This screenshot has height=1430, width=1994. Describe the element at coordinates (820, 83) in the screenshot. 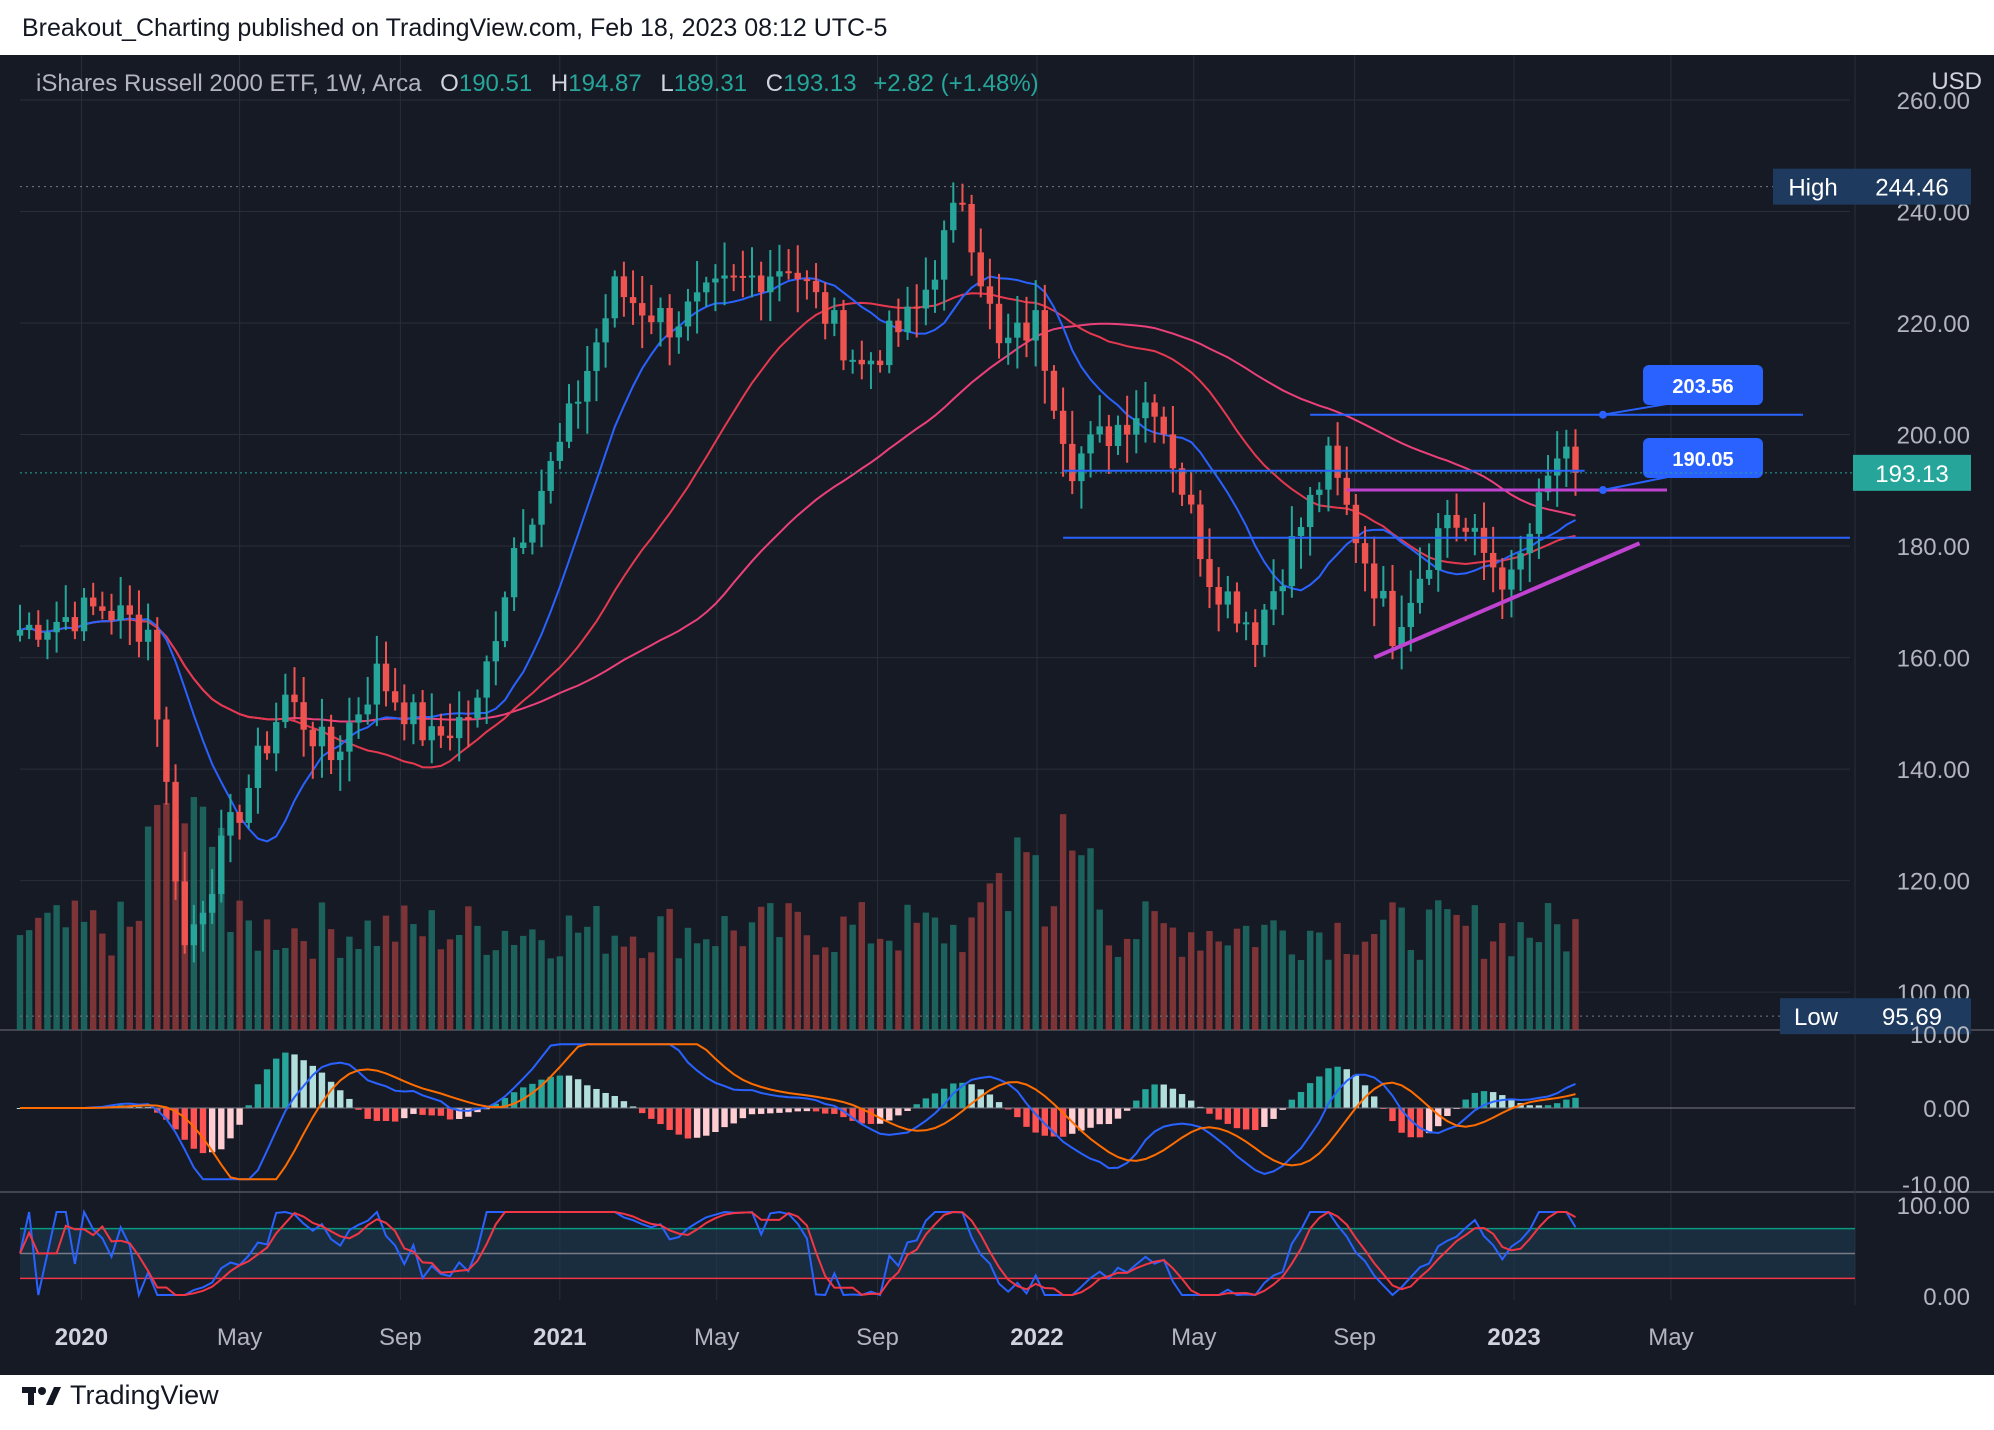

I see `close-value: 193.13` at that location.